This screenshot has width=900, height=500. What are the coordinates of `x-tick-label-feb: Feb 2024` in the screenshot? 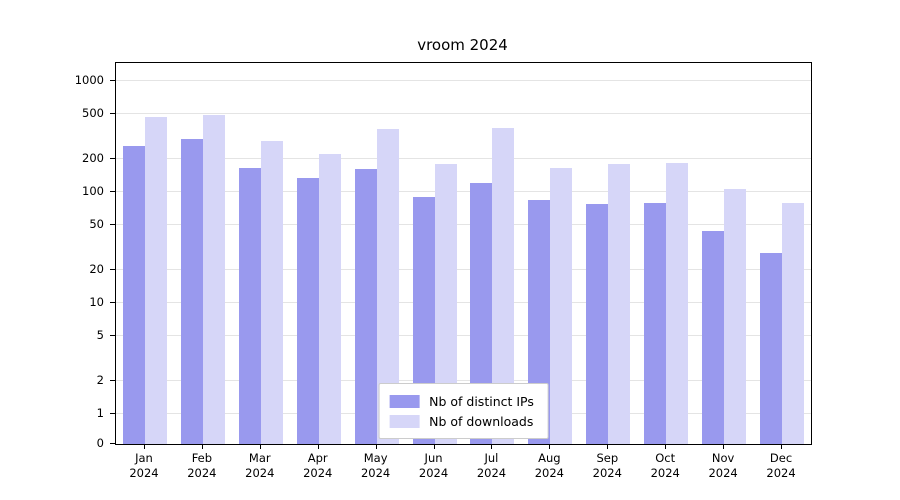 It's located at (202, 466).